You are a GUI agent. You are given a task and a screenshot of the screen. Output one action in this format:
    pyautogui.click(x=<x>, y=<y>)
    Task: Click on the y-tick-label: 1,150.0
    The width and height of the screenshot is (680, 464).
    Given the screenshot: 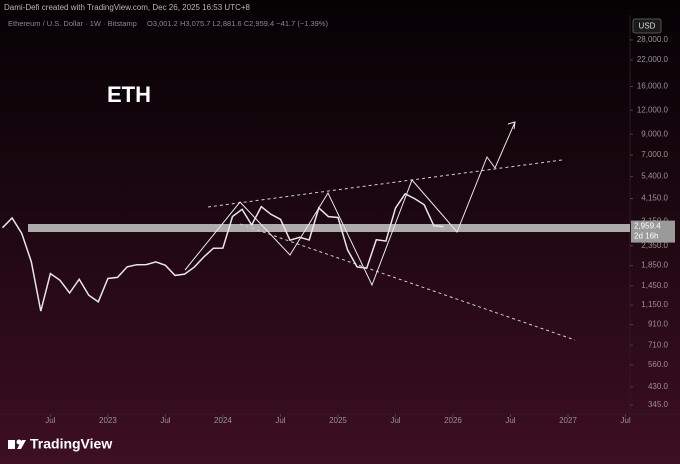 What is the action you would take?
    pyautogui.click(x=654, y=304)
    